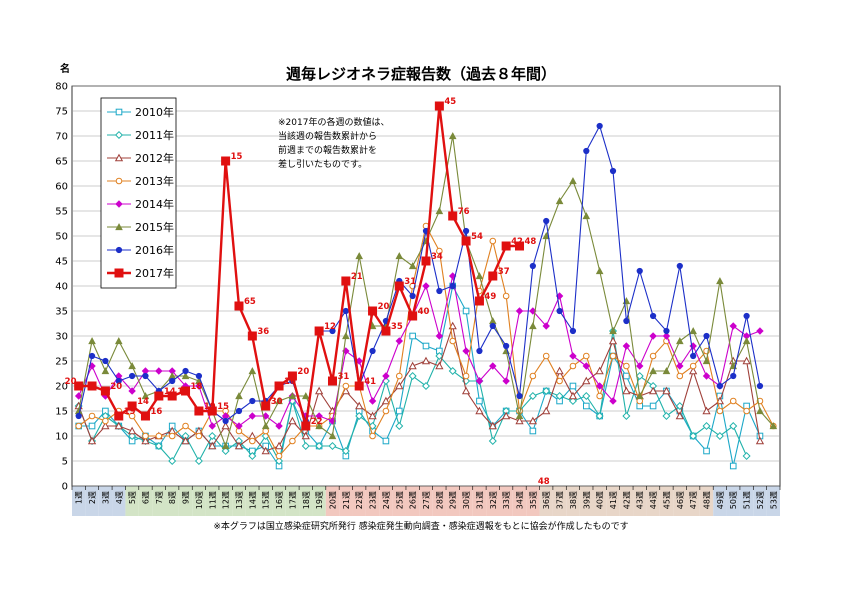 The image size is (842, 595). I want to click on x-tick-label: 47週, so click(693, 500).